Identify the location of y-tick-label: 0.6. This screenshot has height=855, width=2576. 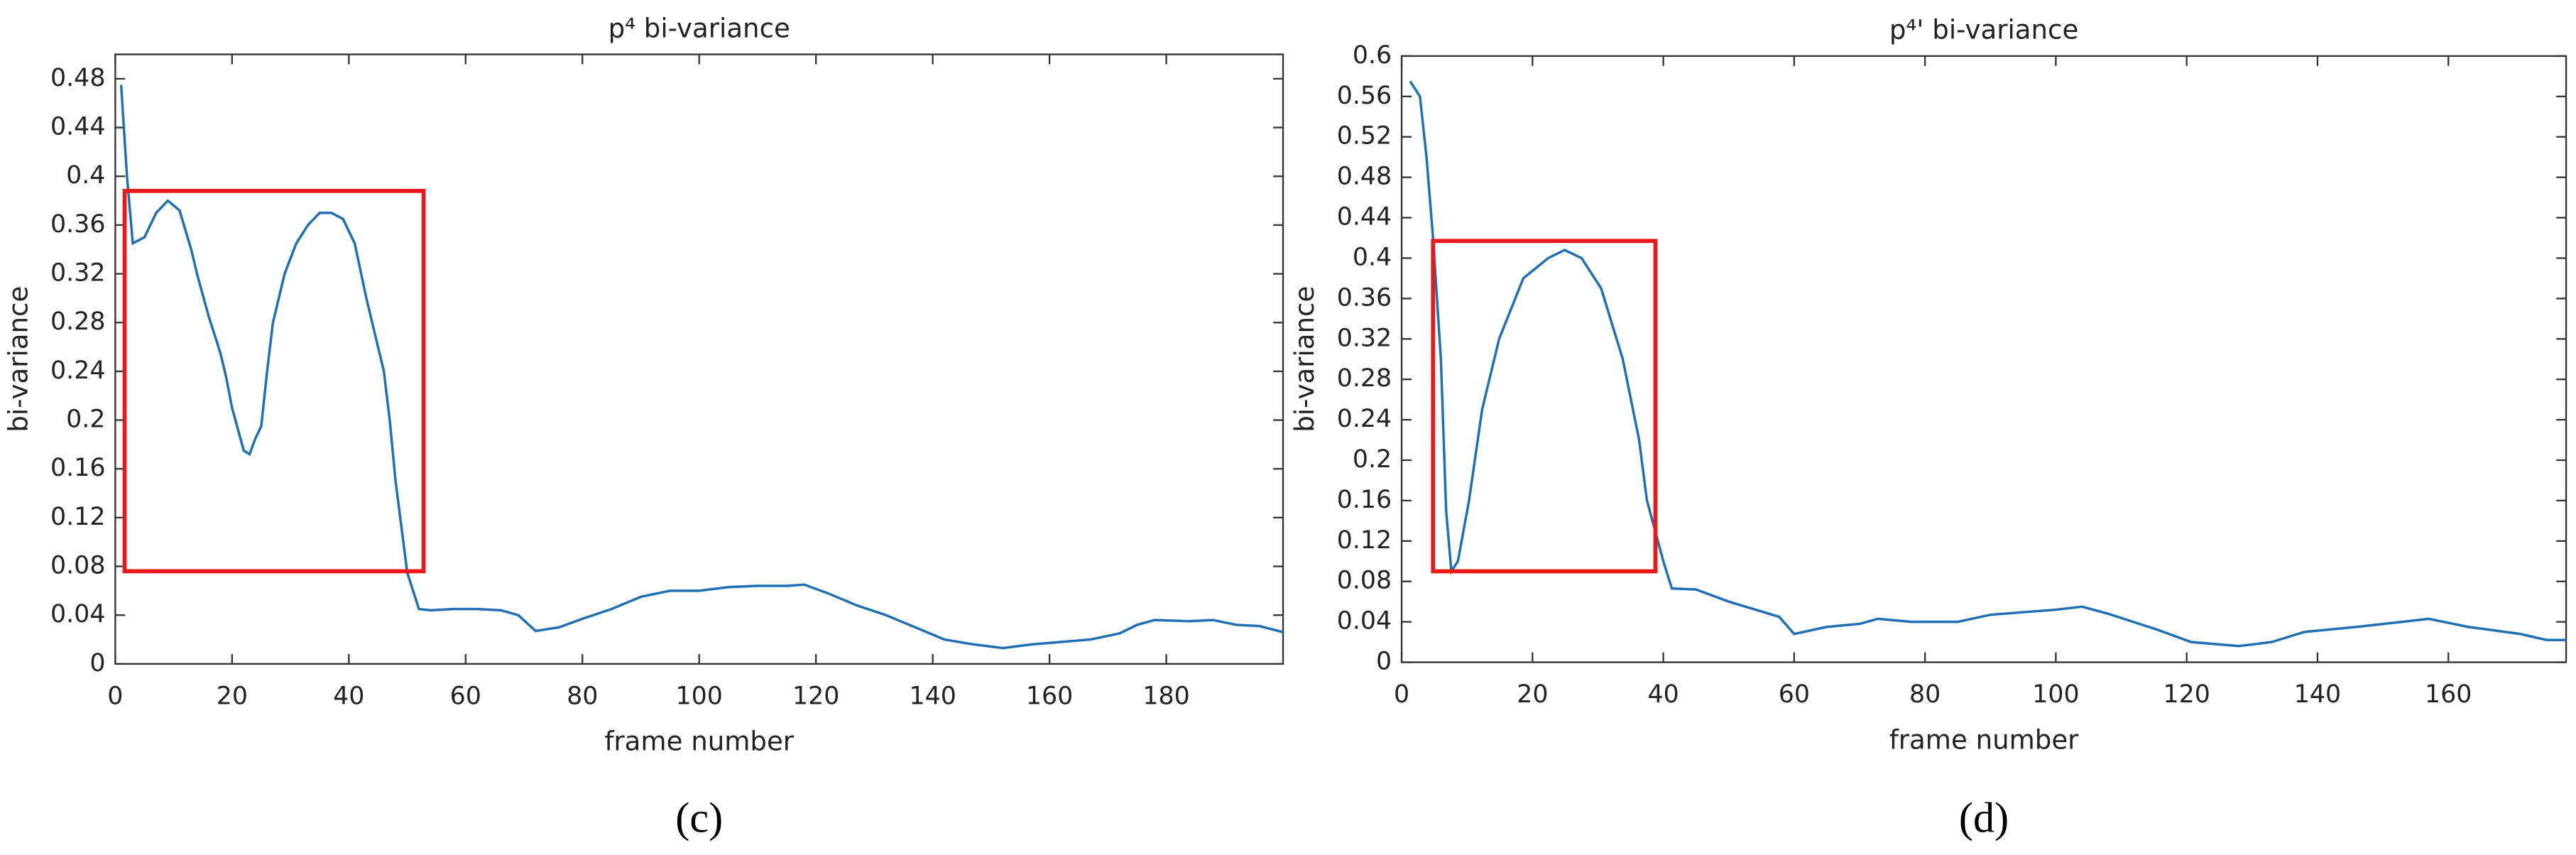
(1372, 55).